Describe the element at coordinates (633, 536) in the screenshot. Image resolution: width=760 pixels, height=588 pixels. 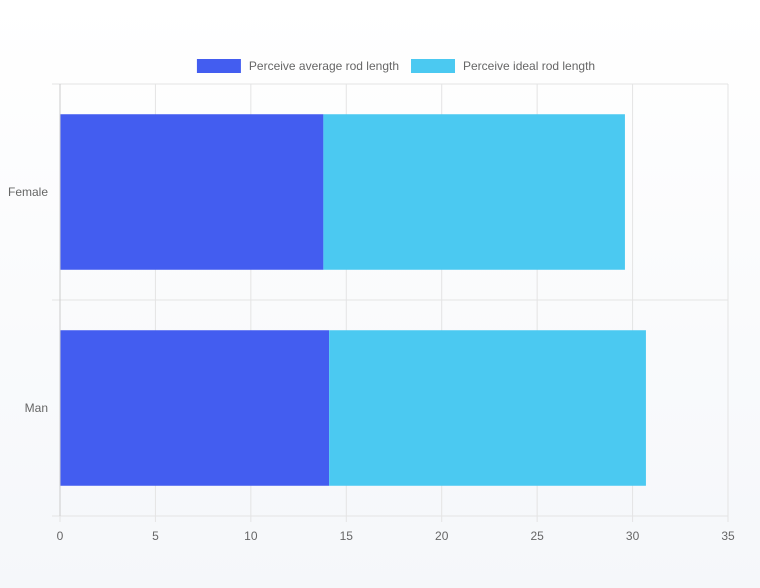
I see `x-tick-label: 30` at that location.